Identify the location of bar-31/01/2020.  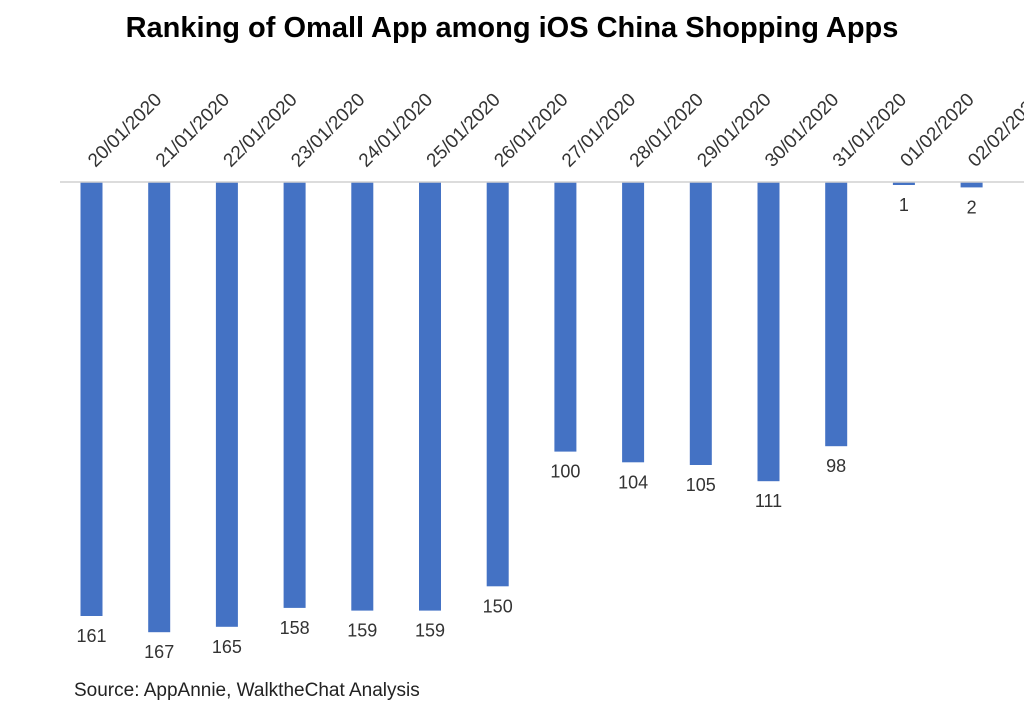
(836, 314).